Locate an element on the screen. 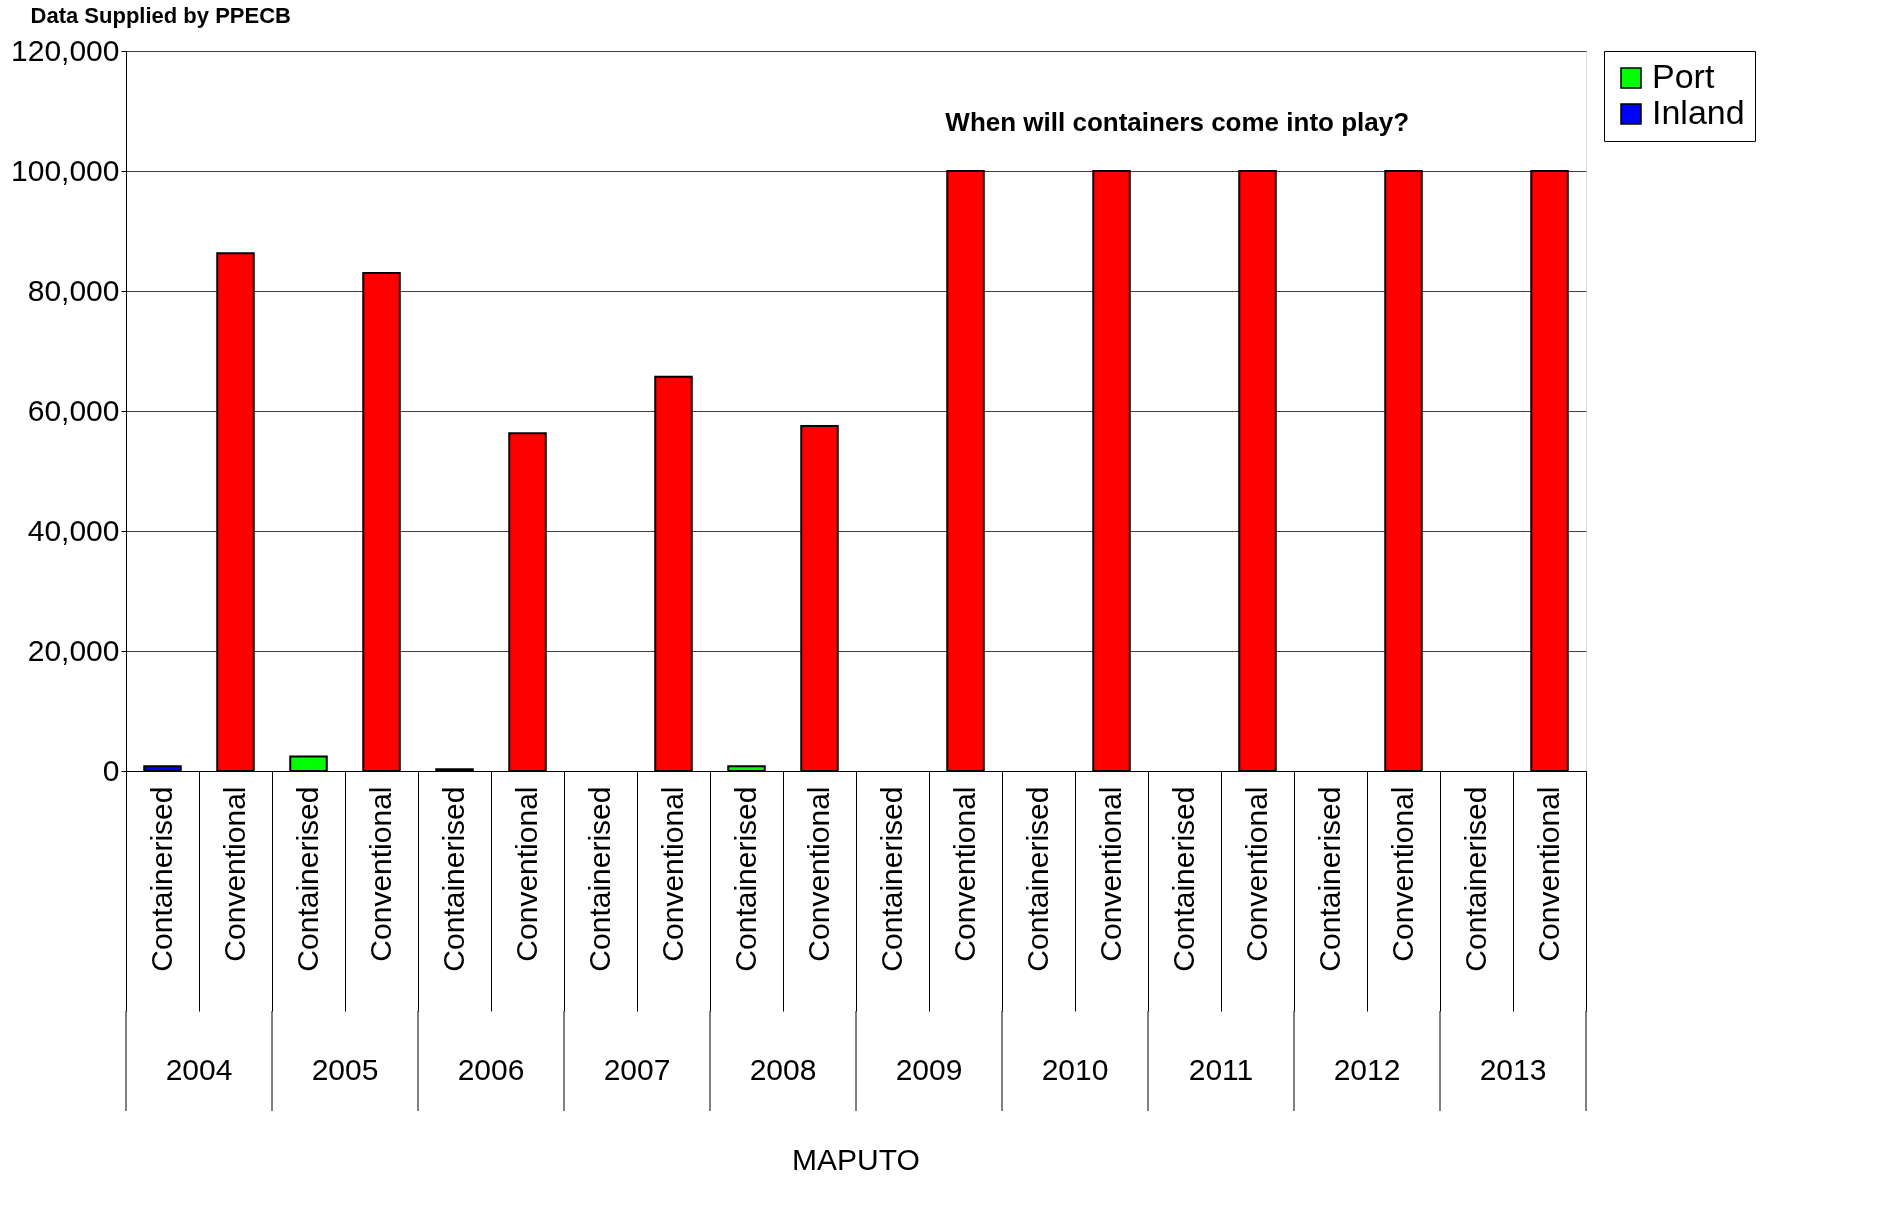 The image size is (1879, 1225). text: 2011 is located at coordinates (1221, 1069).